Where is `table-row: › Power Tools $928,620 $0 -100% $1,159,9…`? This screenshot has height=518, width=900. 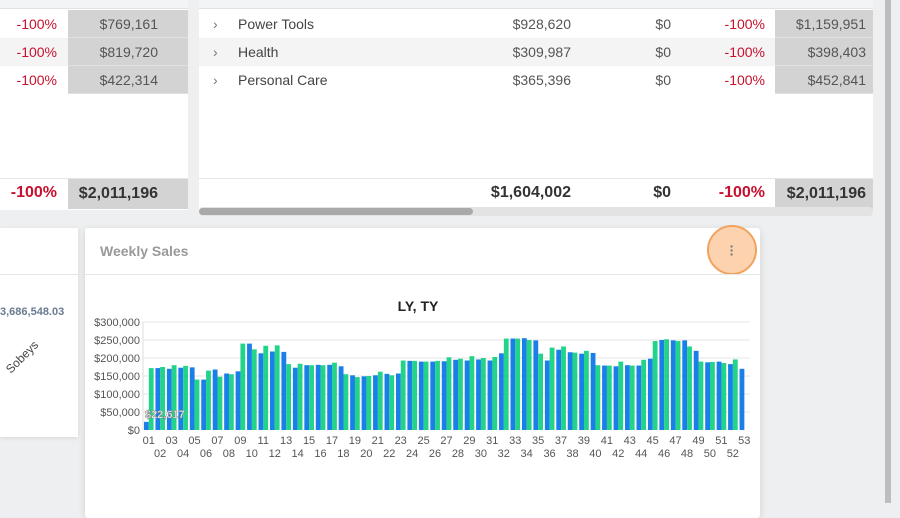 table-row: › Power Tools $928,620 $0 -100% $1,159,9… is located at coordinates (536, 24).